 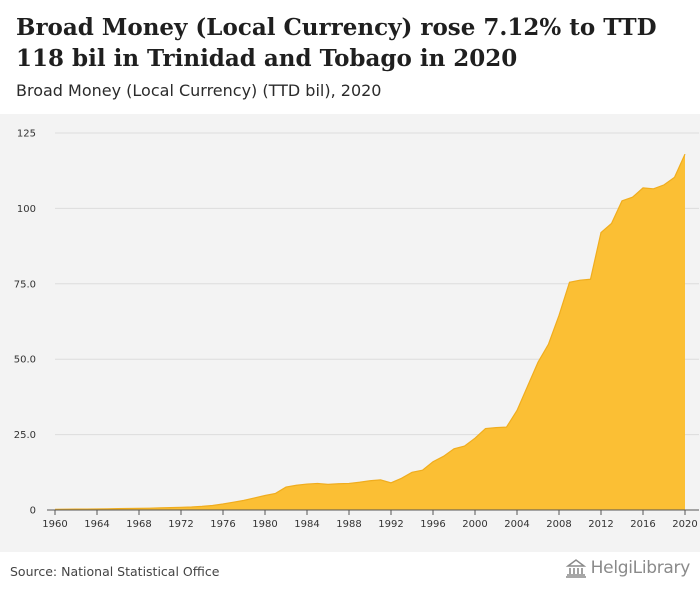 What do you see at coordinates (26, 209) in the screenshot?
I see `y-tick-label: 100` at bounding box center [26, 209].